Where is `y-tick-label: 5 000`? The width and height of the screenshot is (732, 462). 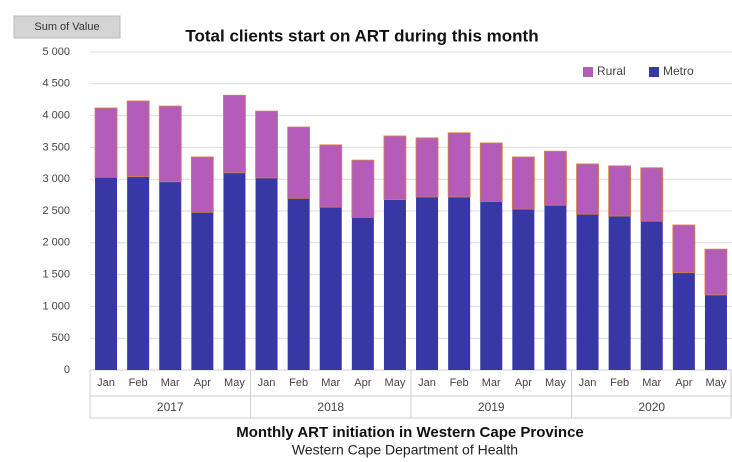
y-tick-label: 5 000 is located at coordinates (56, 52).